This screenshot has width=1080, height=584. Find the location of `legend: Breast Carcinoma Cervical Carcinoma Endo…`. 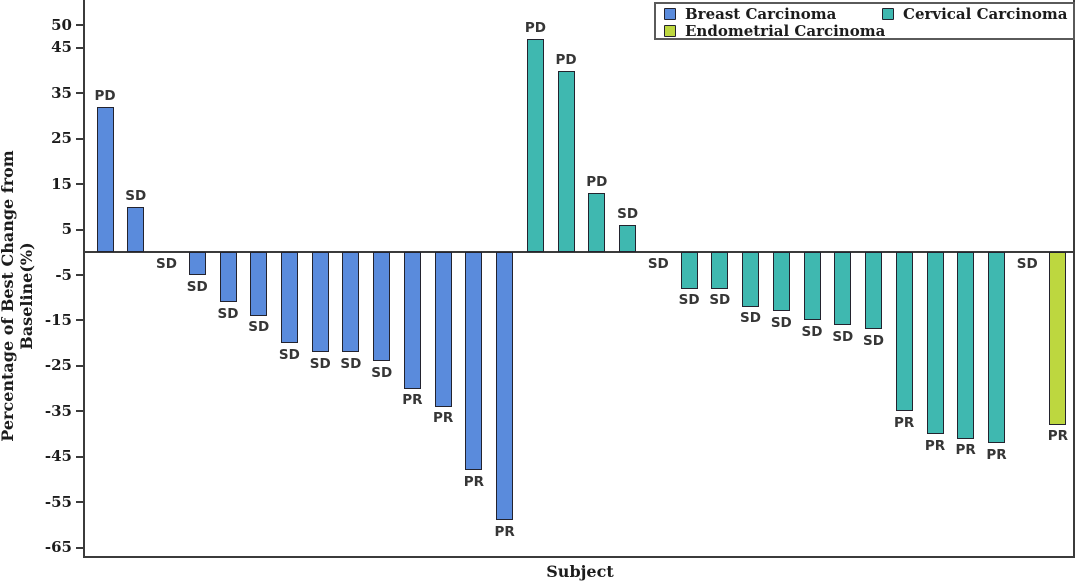

legend: Breast Carcinoma Cervical Carcinoma Endo… is located at coordinates (864, 21).